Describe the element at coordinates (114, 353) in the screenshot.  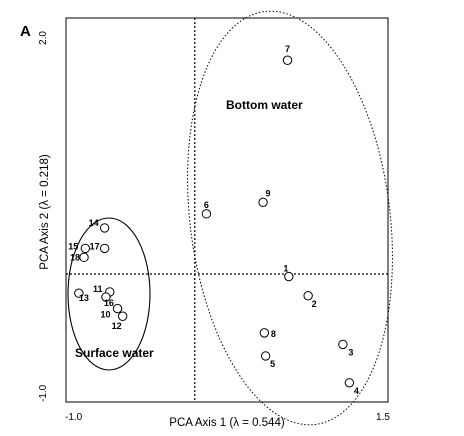
I see `group-label-surface-water: Surface water` at that location.